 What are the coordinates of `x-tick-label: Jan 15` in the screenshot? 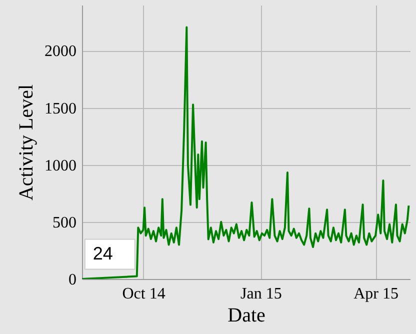 It's located at (261, 294).